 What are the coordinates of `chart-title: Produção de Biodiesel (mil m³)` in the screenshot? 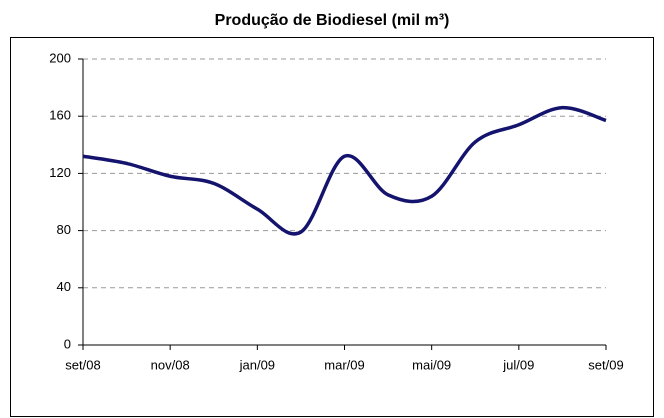 It's located at (332, 20).